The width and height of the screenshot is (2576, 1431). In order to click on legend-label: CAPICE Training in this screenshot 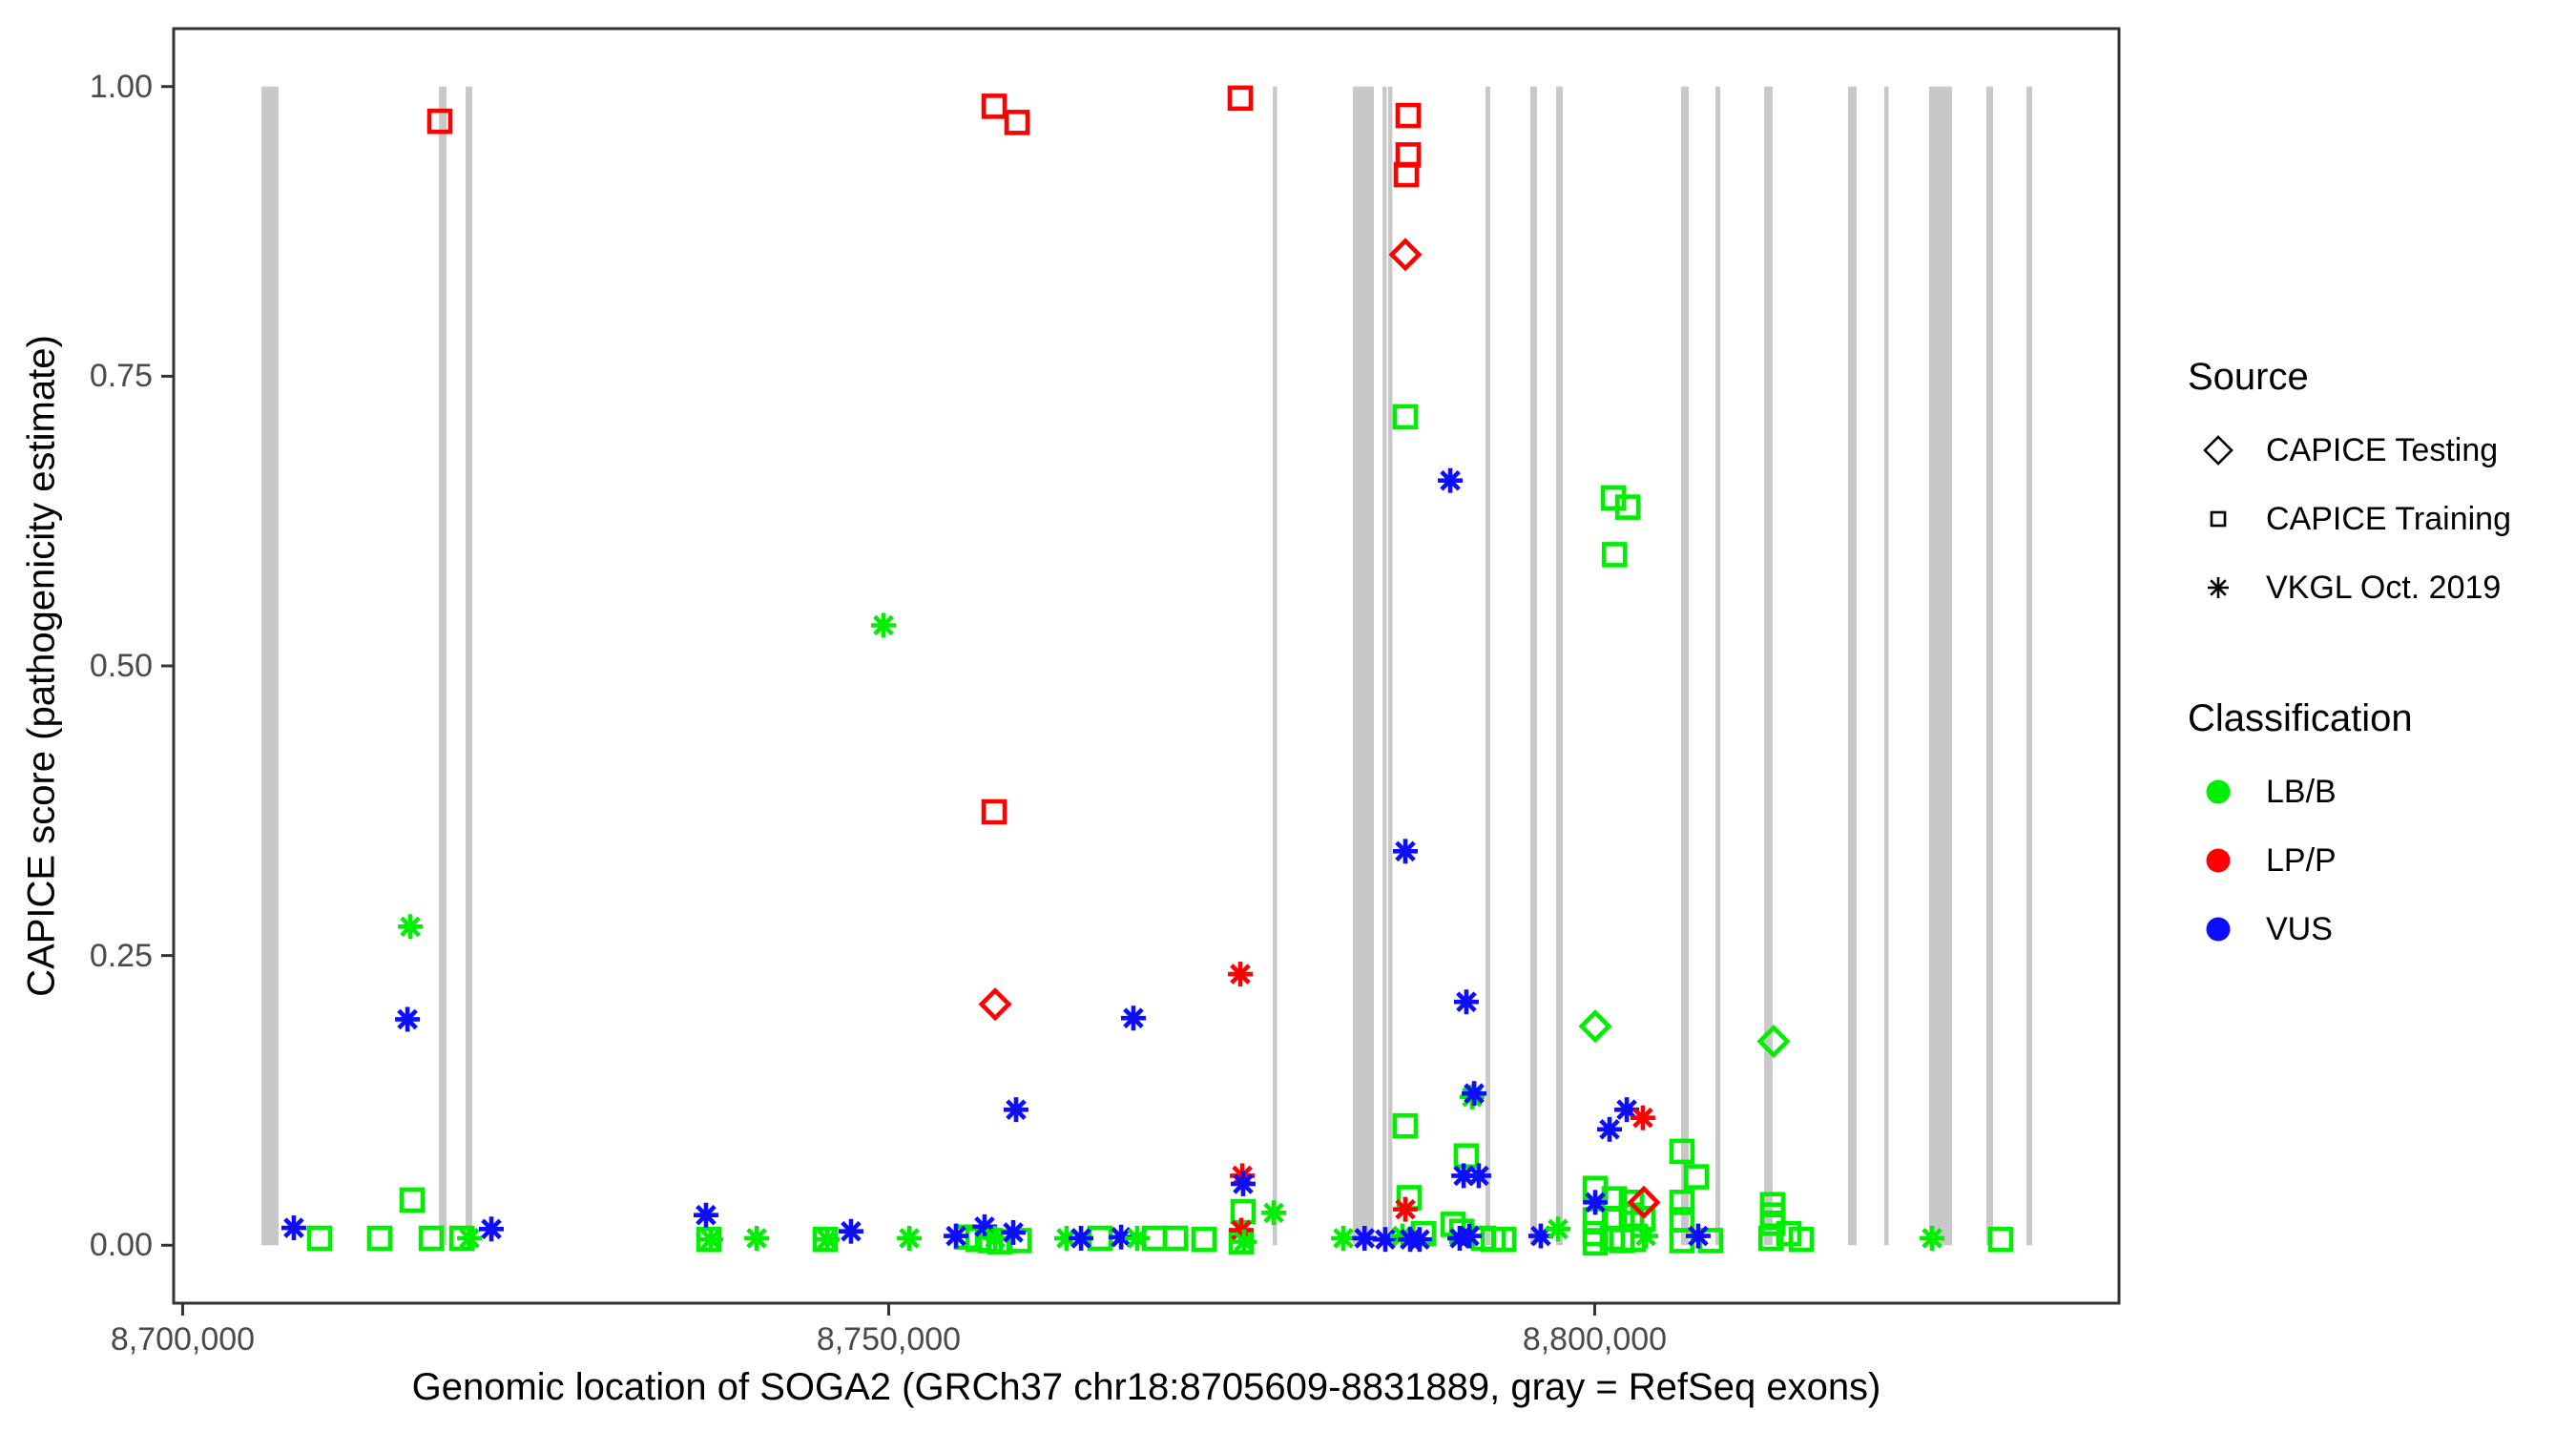, I will do `click(2388, 518)`.